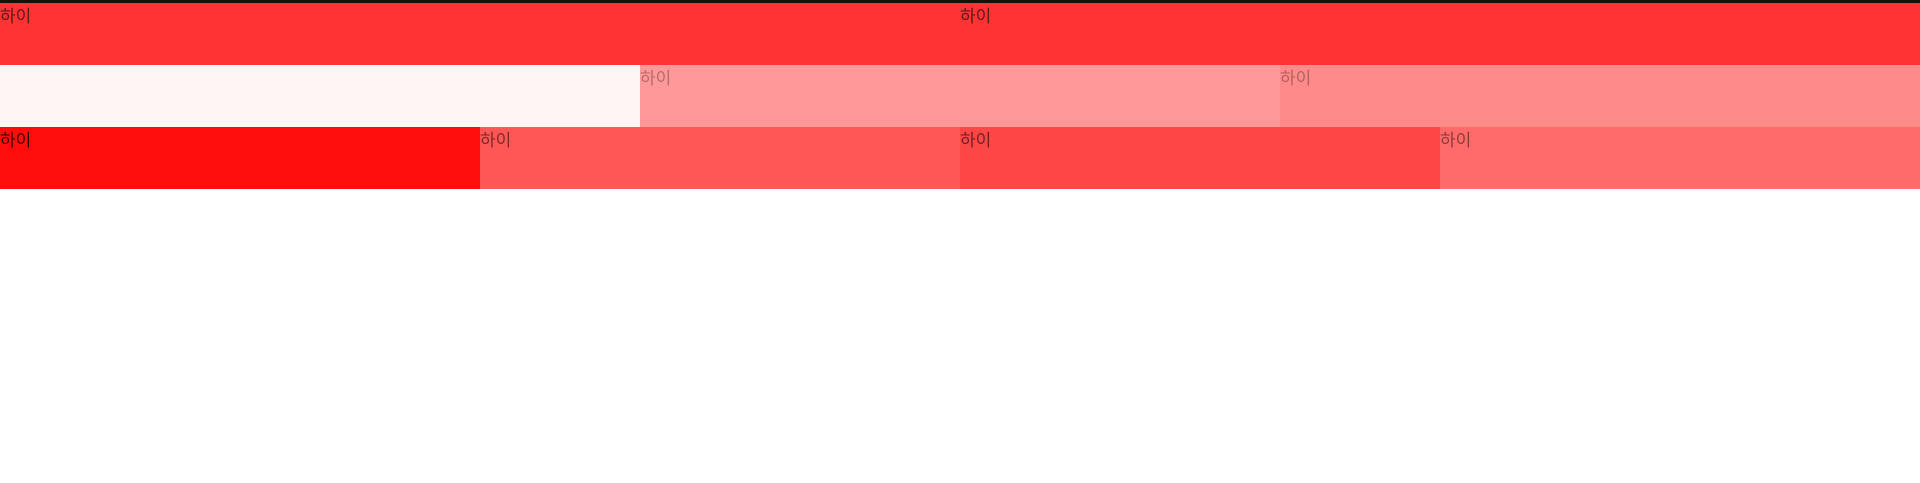 The height and width of the screenshot is (483, 1920). I want to click on top-border, so click(960, 1).